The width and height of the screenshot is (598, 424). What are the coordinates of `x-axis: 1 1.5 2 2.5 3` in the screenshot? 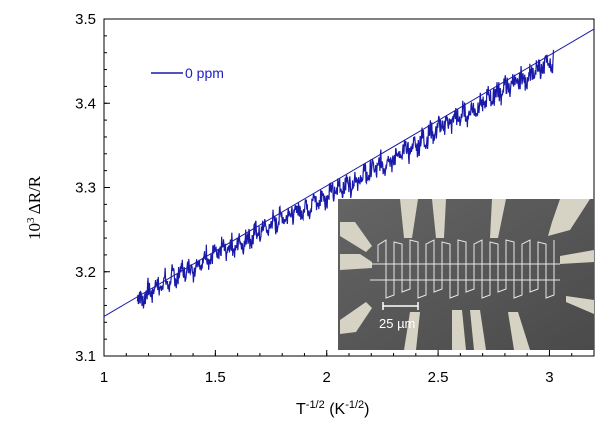 It's located at (336, 368).